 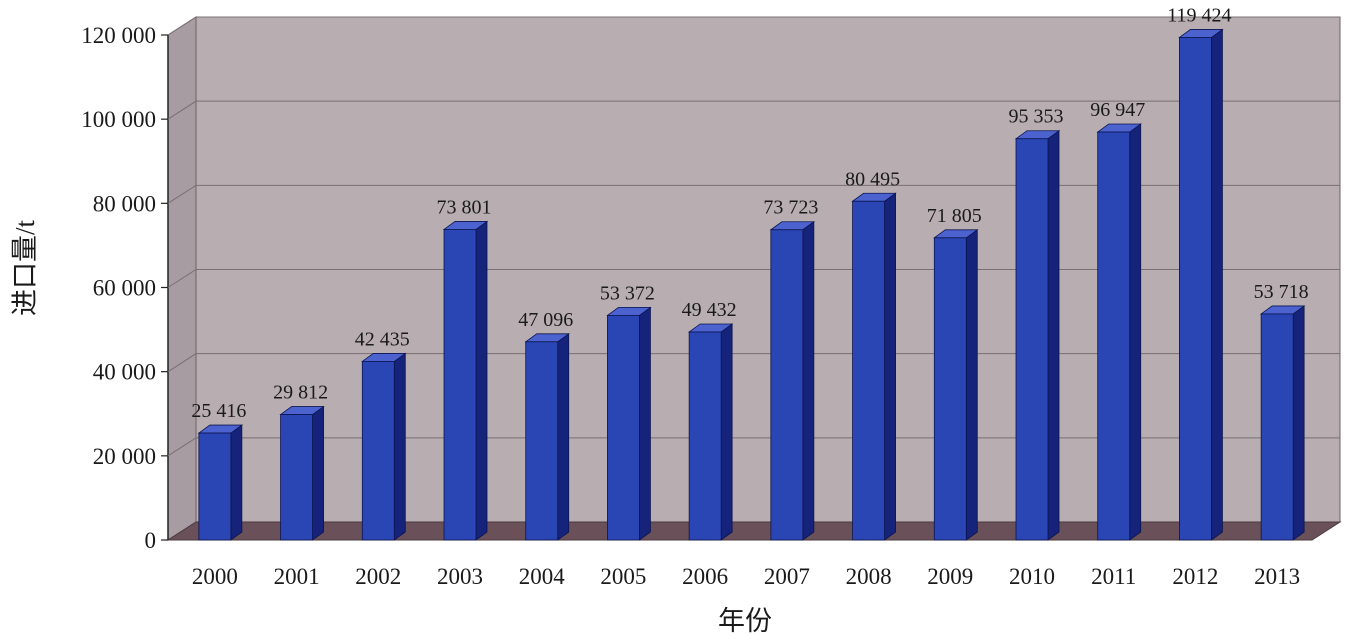 What do you see at coordinates (215, 576) in the screenshot?
I see `x-tick-label: 2000` at bounding box center [215, 576].